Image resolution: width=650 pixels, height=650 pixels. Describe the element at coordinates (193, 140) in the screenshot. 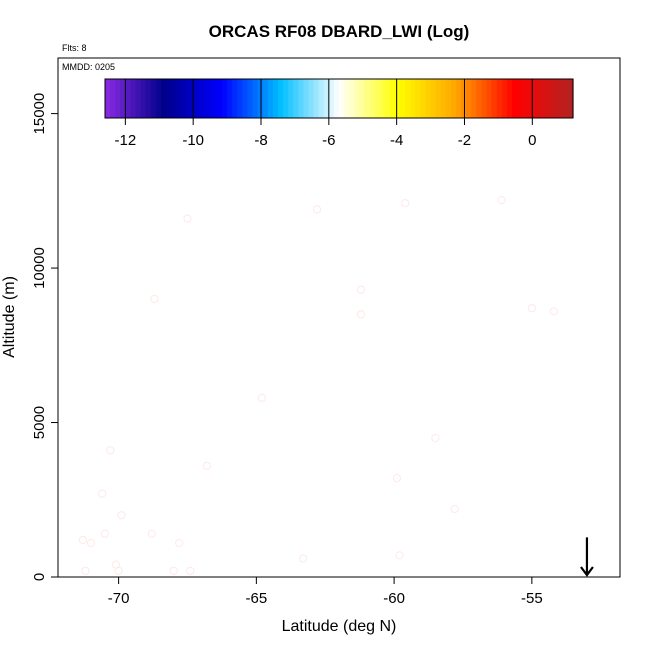

I see `colorbar-tick-label: -10` at that location.